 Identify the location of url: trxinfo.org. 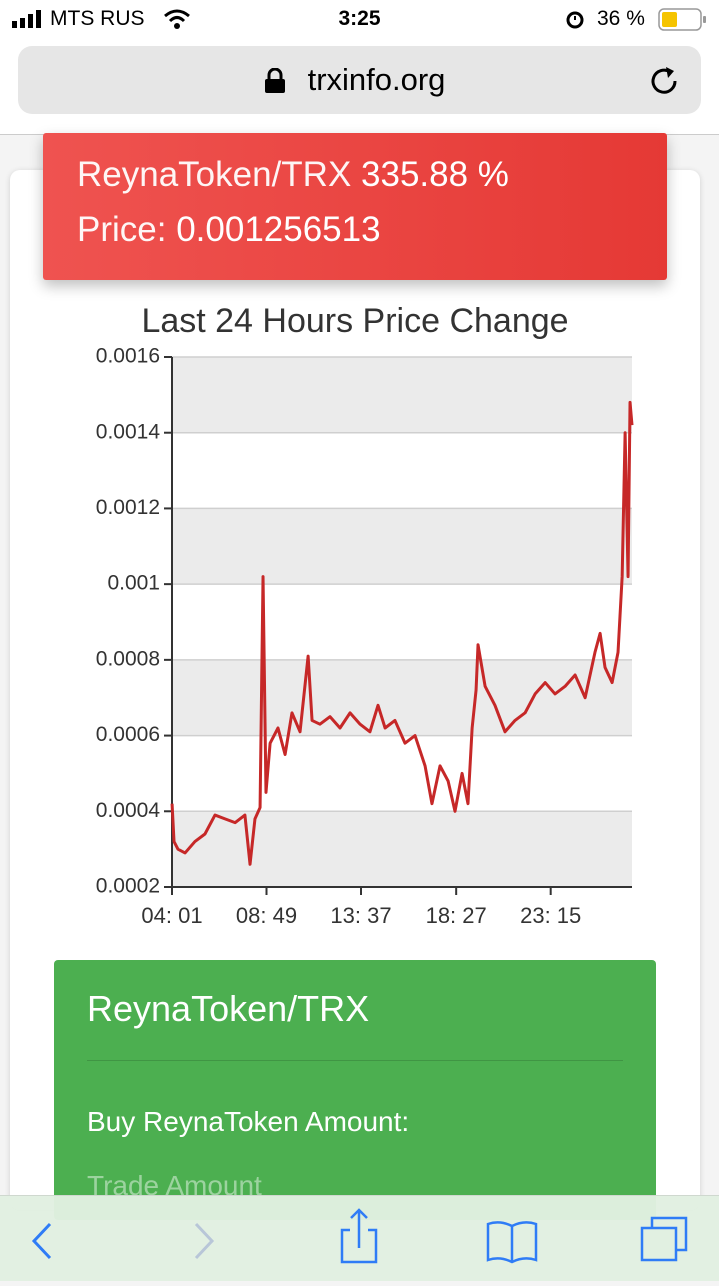
(376, 79).